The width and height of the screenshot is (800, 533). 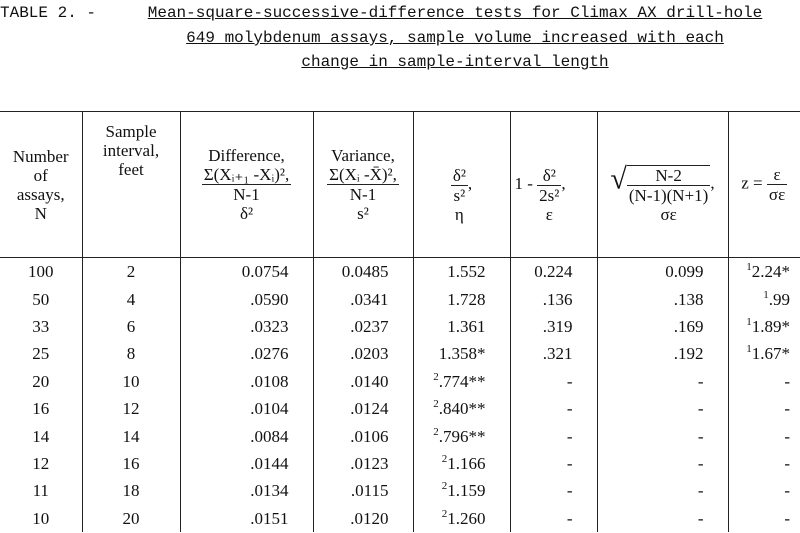 What do you see at coordinates (130, 184) in the screenshot?
I see `header-cell: Sample interval, feet` at bounding box center [130, 184].